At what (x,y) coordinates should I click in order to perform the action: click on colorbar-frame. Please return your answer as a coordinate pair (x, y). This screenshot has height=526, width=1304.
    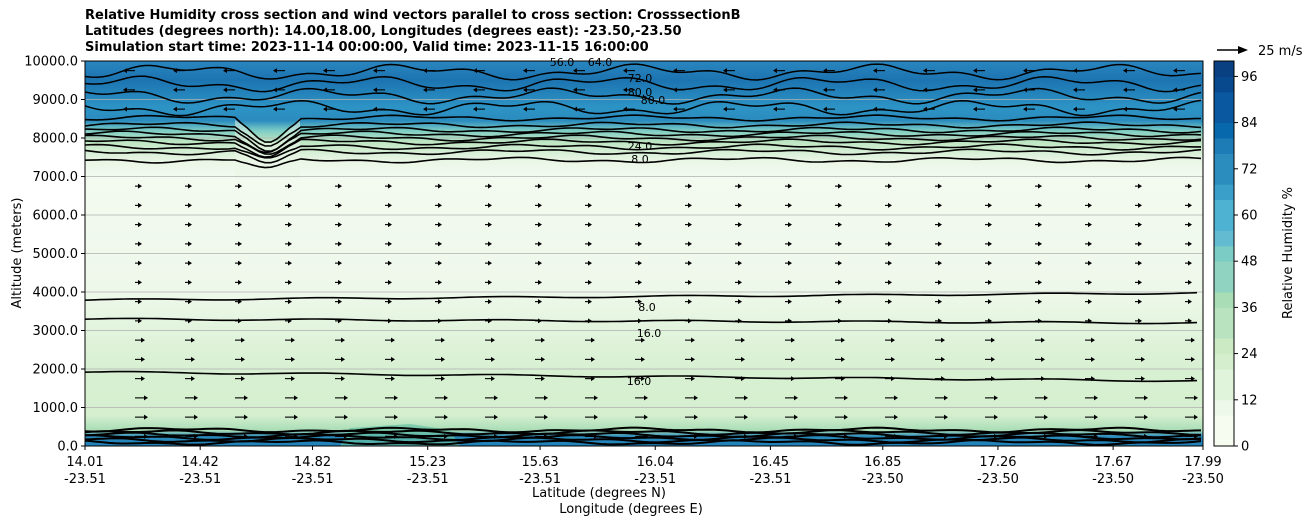
    Looking at the image, I should click on (1224, 253).